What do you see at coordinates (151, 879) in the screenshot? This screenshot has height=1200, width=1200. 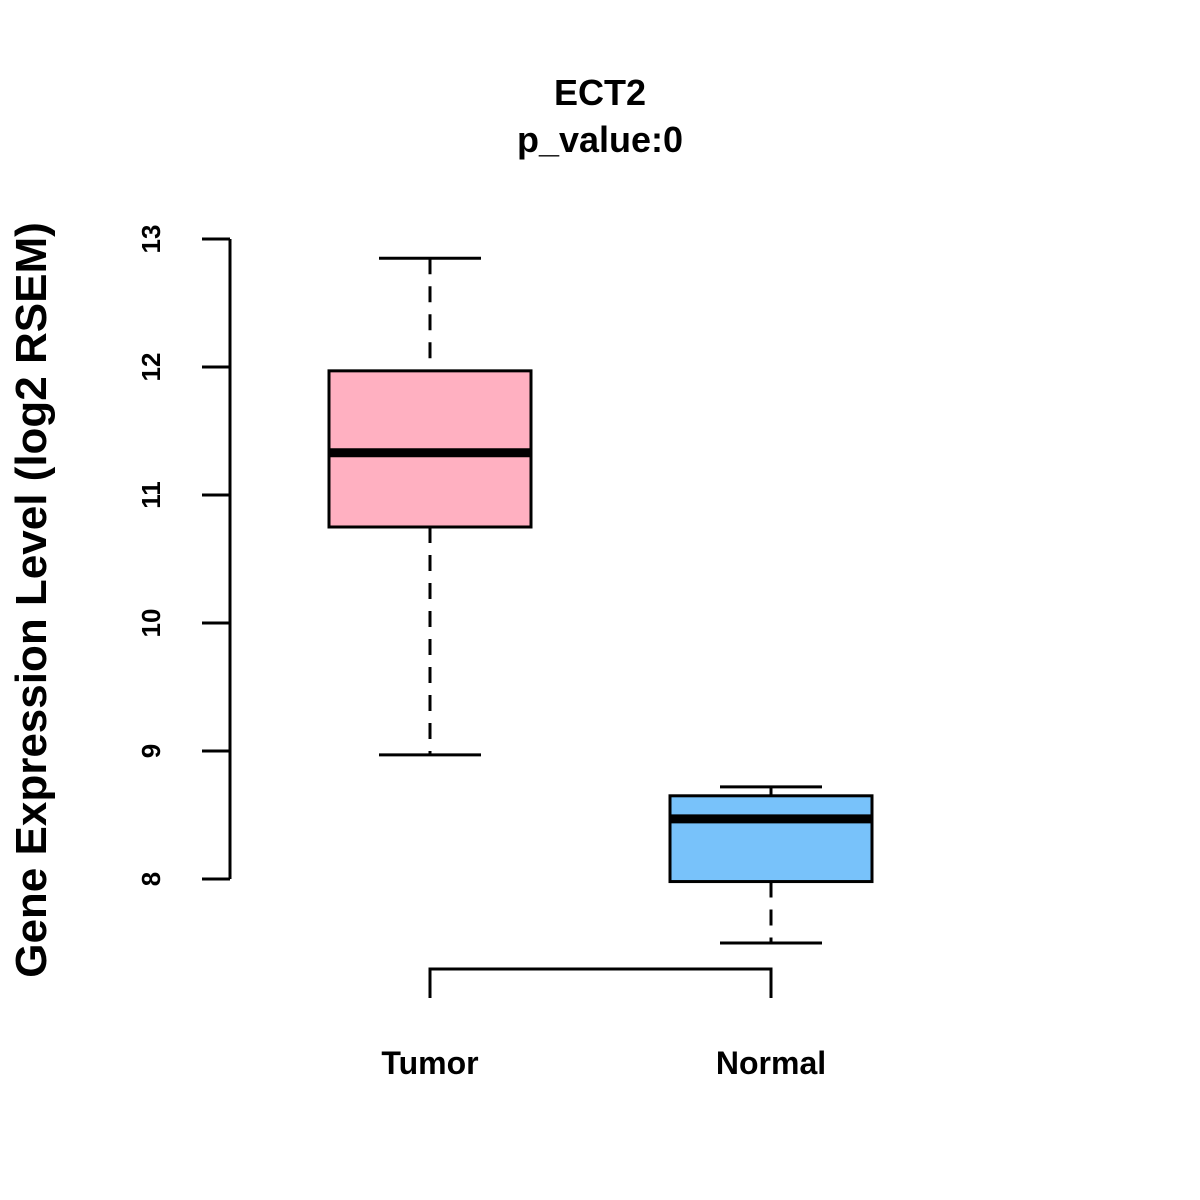 I see `y-tick-label: 8` at bounding box center [151, 879].